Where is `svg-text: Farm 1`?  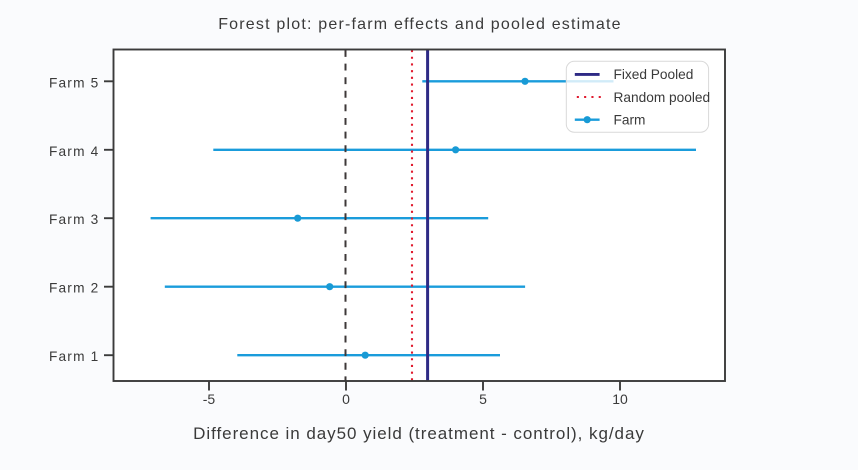
svg-text: Farm 1 is located at coordinates (74, 356).